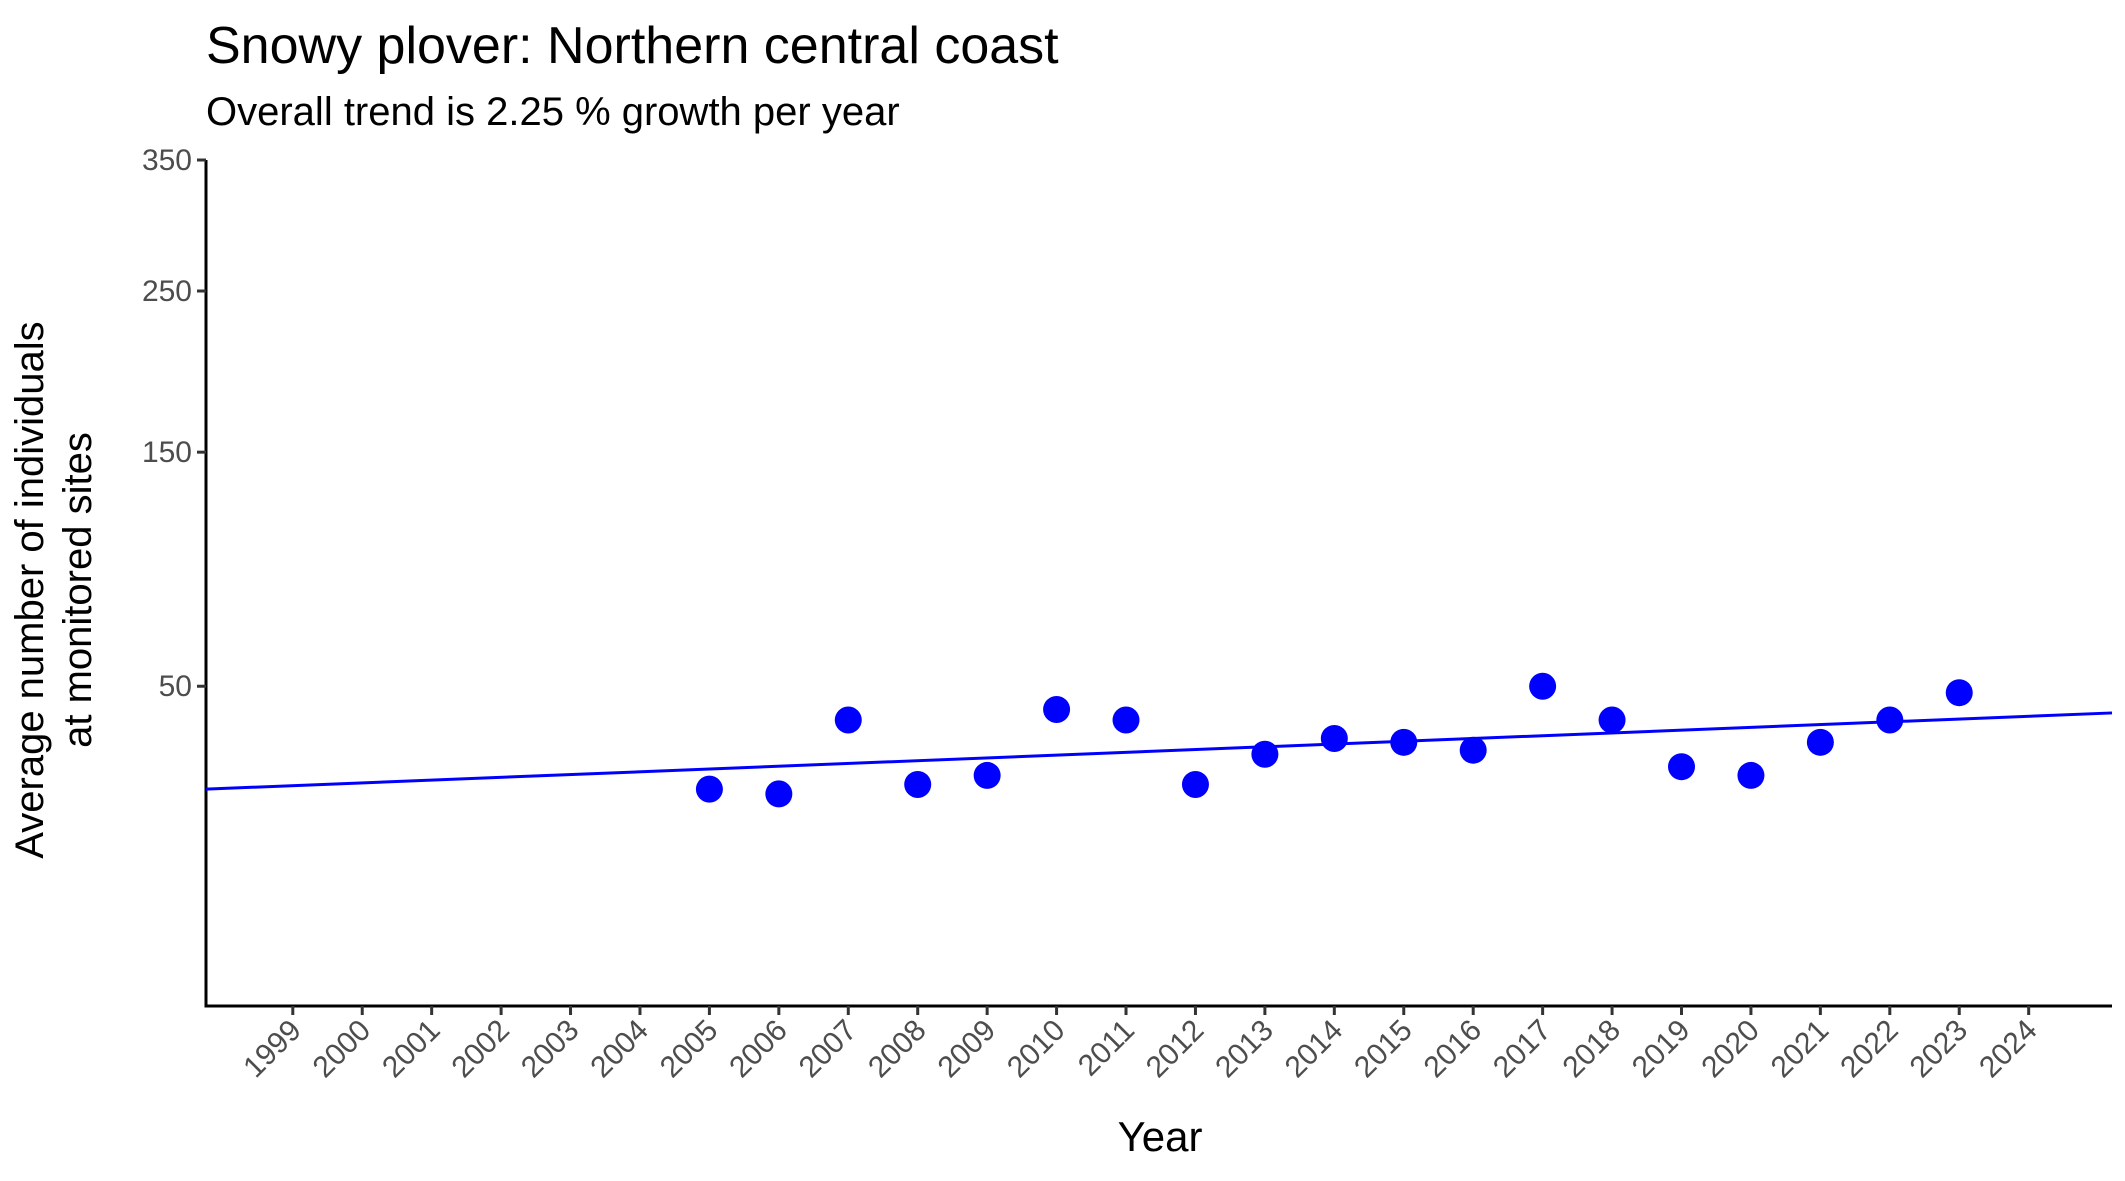  I want to click on x-tick-label: 2011, so click(1106, 1048).